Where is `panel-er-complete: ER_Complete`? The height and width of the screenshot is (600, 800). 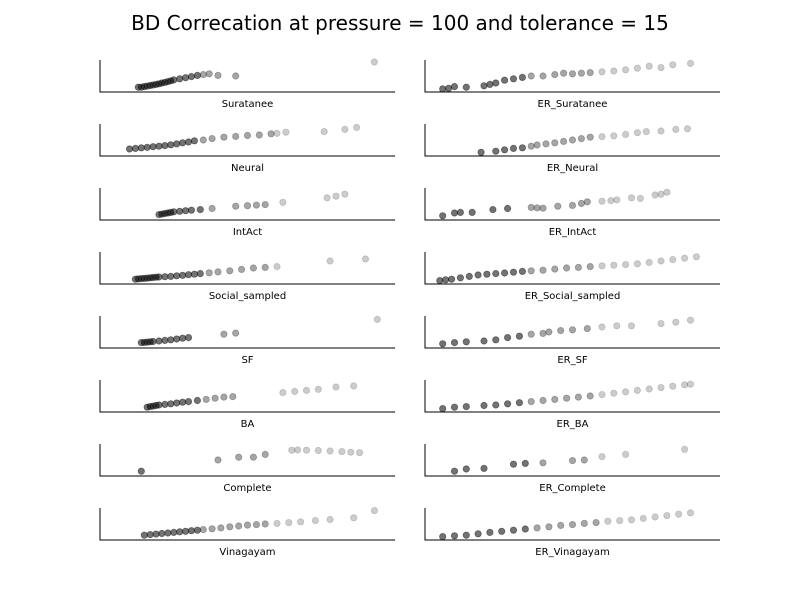
panel-er-complete: ER_Complete is located at coordinates (572, 469).